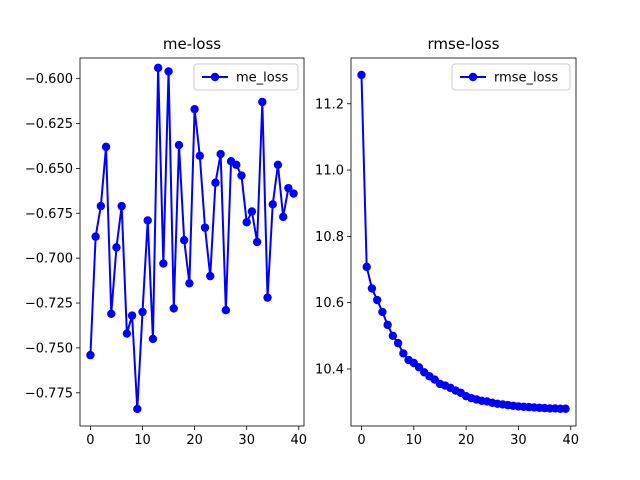 The height and width of the screenshot is (480, 640). What do you see at coordinates (329, 104) in the screenshot?
I see `y-tick-label: 11.2` at bounding box center [329, 104].